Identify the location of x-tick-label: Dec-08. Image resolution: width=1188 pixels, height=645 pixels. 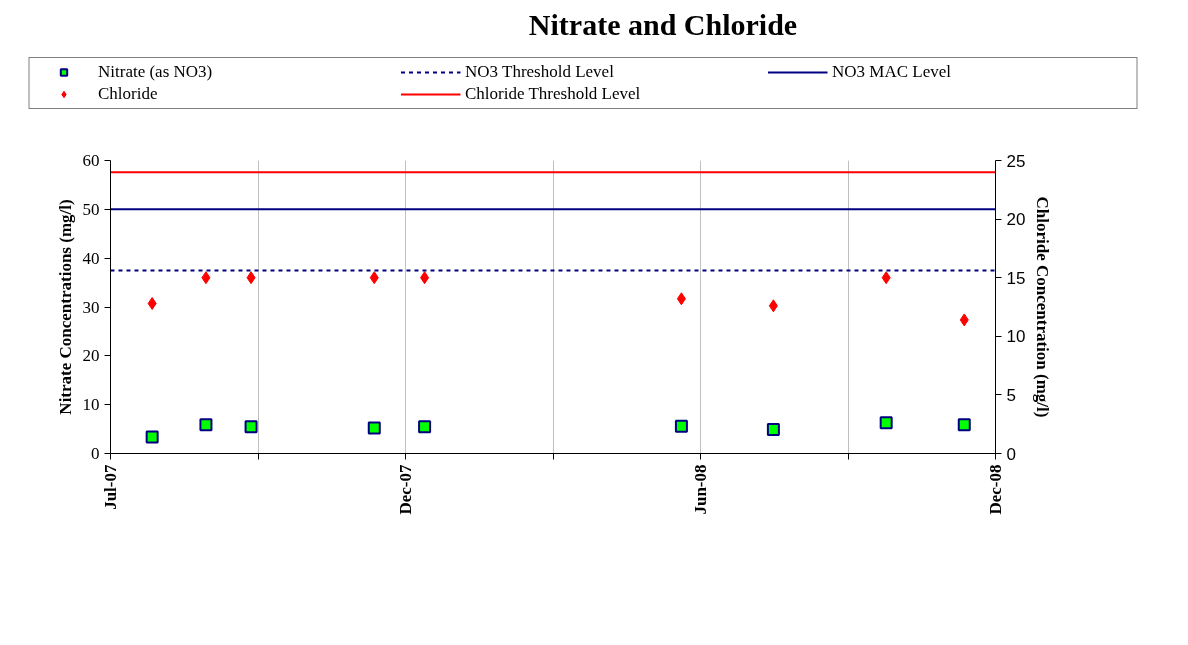
(995, 489).